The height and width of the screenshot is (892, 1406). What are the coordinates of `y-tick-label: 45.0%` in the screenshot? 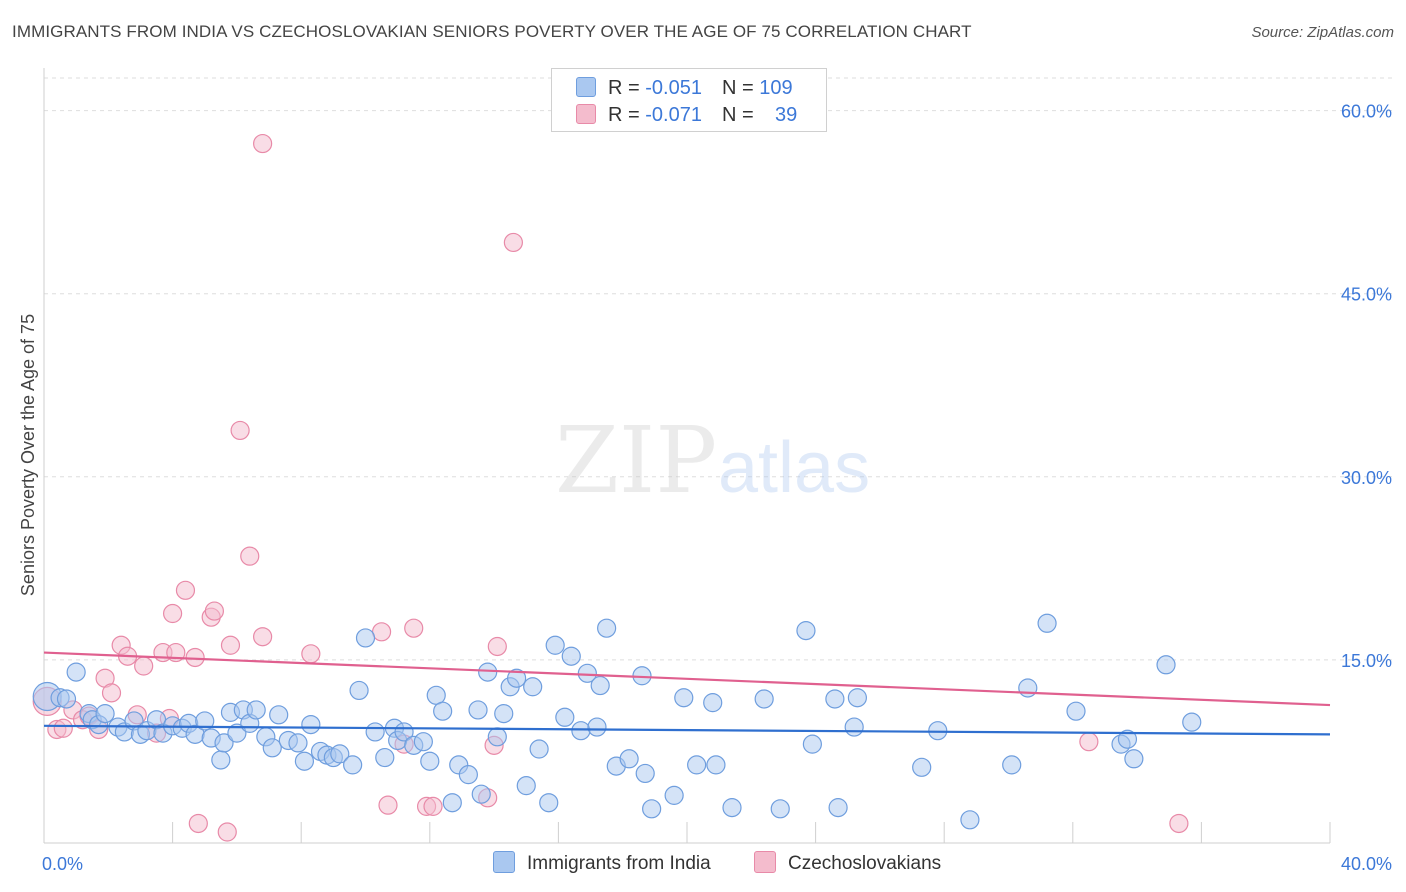 It's located at (1366, 295).